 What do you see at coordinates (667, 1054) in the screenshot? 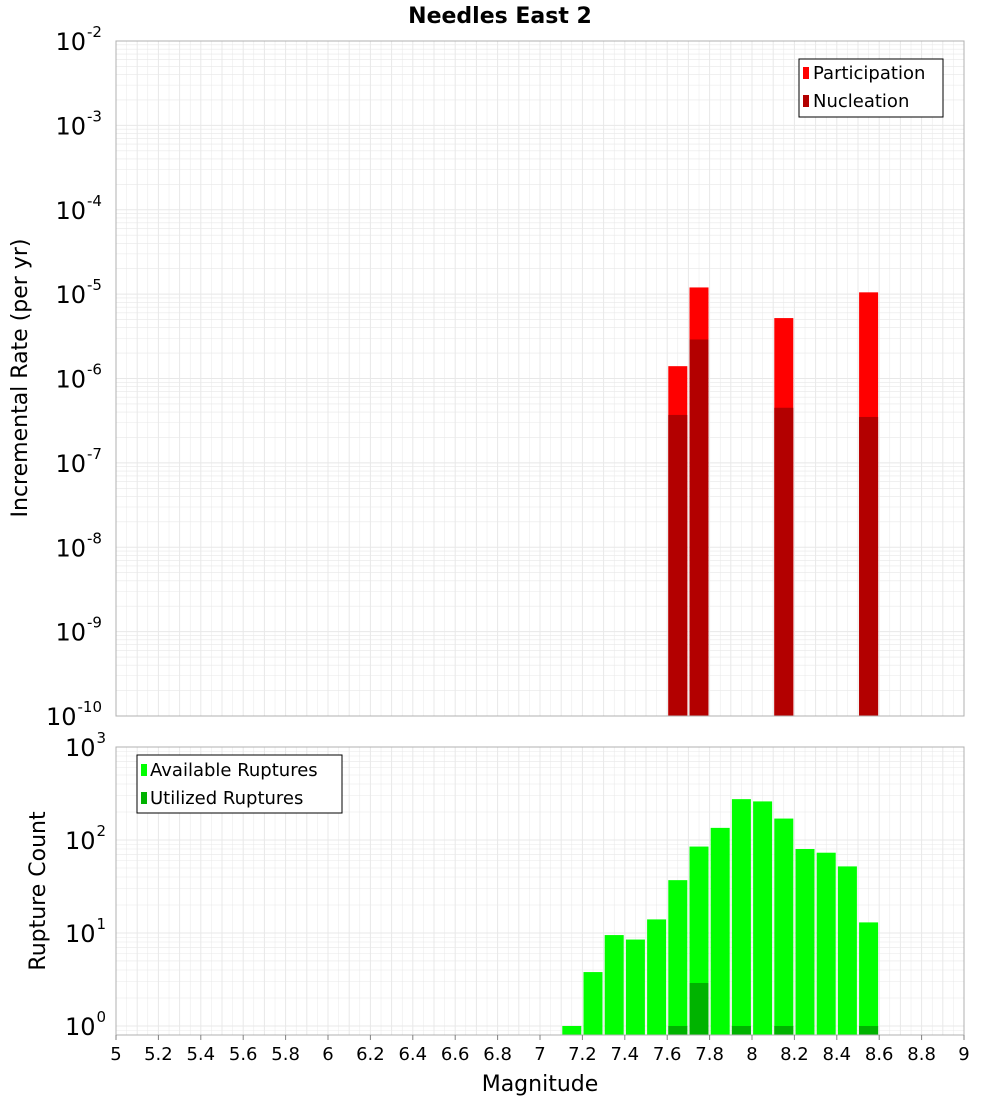
I see `x-tick-label: 7.6` at bounding box center [667, 1054].